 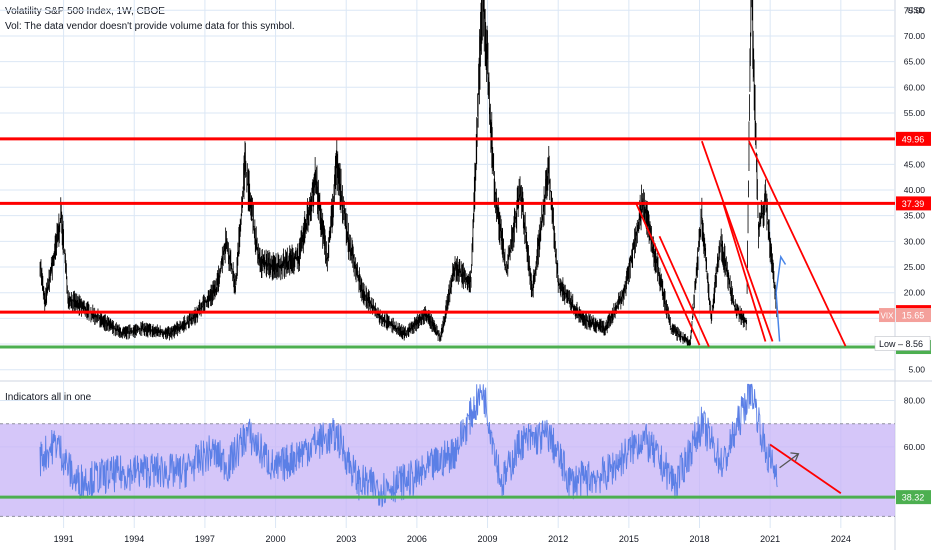 I want to click on x-tick-label: 2018, so click(x=699, y=539).